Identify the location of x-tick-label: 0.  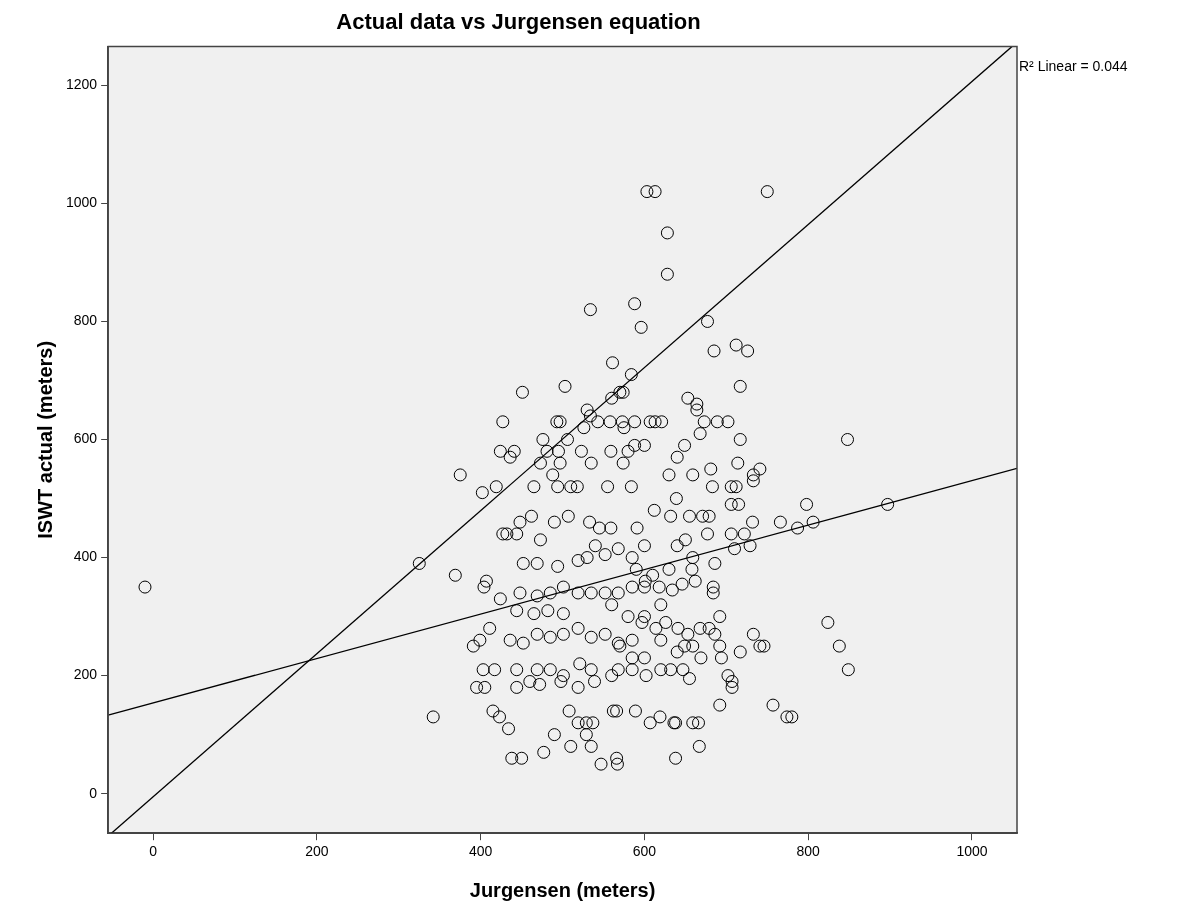
(153, 851).